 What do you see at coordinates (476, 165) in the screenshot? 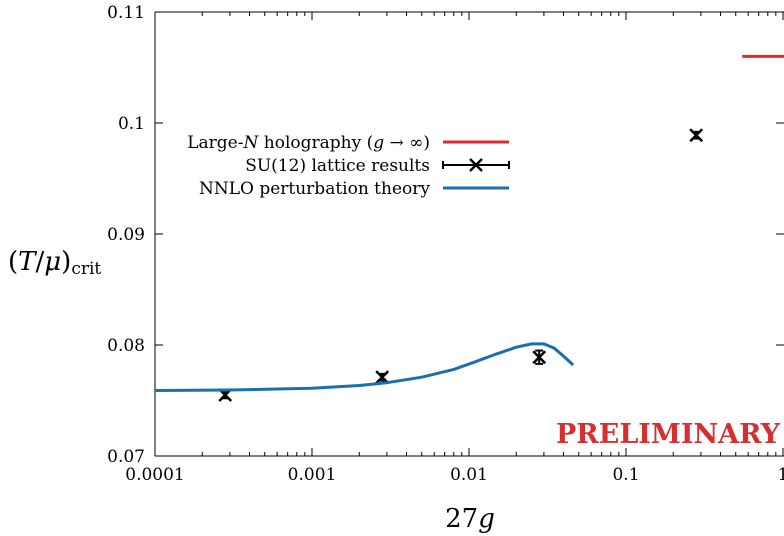
I see `legend-marker-stroke` at bounding box center [476, 165].